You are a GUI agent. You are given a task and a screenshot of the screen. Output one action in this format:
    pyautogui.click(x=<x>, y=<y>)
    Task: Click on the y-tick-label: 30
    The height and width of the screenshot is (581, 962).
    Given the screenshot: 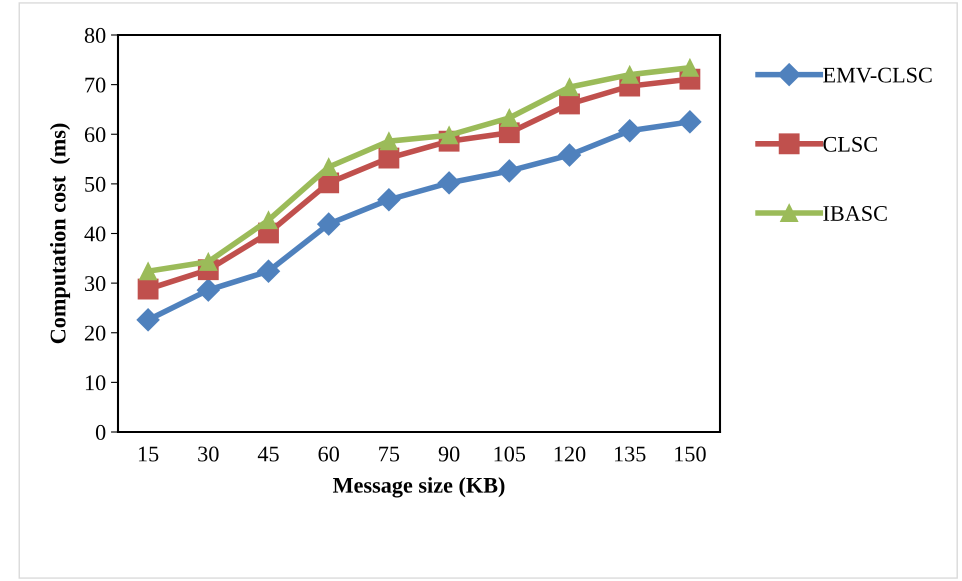 What is the action you would take?
    pyautogui.click(x=95, y=284)
    